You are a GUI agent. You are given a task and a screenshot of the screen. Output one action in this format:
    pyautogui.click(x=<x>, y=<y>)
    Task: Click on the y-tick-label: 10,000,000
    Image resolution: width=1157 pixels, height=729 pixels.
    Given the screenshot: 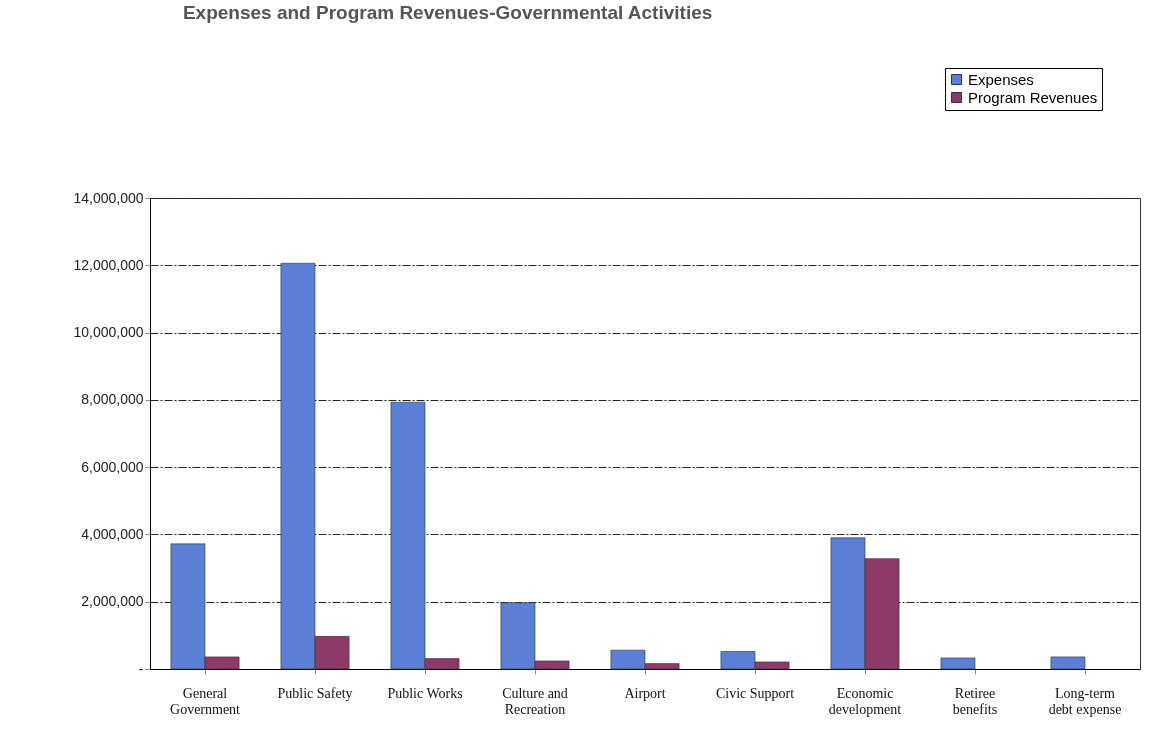 What is the action you would take?
    pyautogui.click(x=108, y=332)
    